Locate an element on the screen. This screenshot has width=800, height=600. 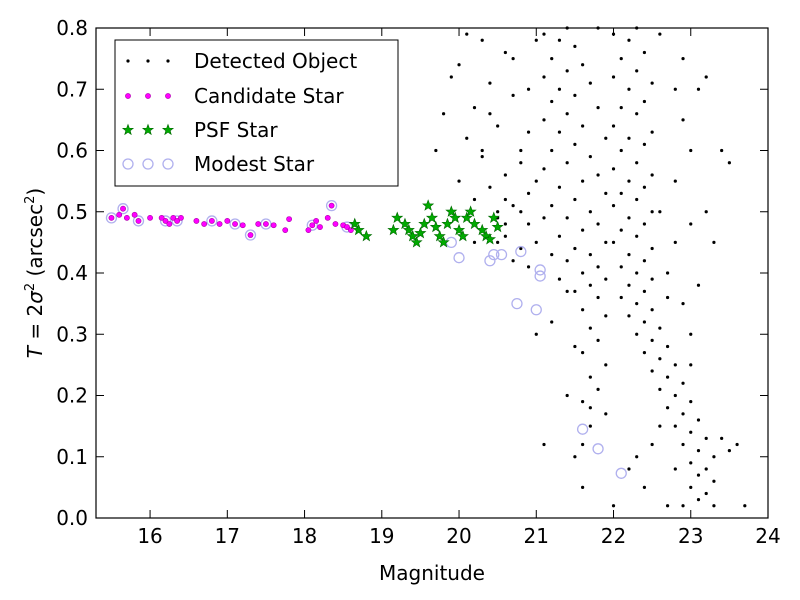
y-axis-label-unit: (arcsec is located at coordinates (35, 243).